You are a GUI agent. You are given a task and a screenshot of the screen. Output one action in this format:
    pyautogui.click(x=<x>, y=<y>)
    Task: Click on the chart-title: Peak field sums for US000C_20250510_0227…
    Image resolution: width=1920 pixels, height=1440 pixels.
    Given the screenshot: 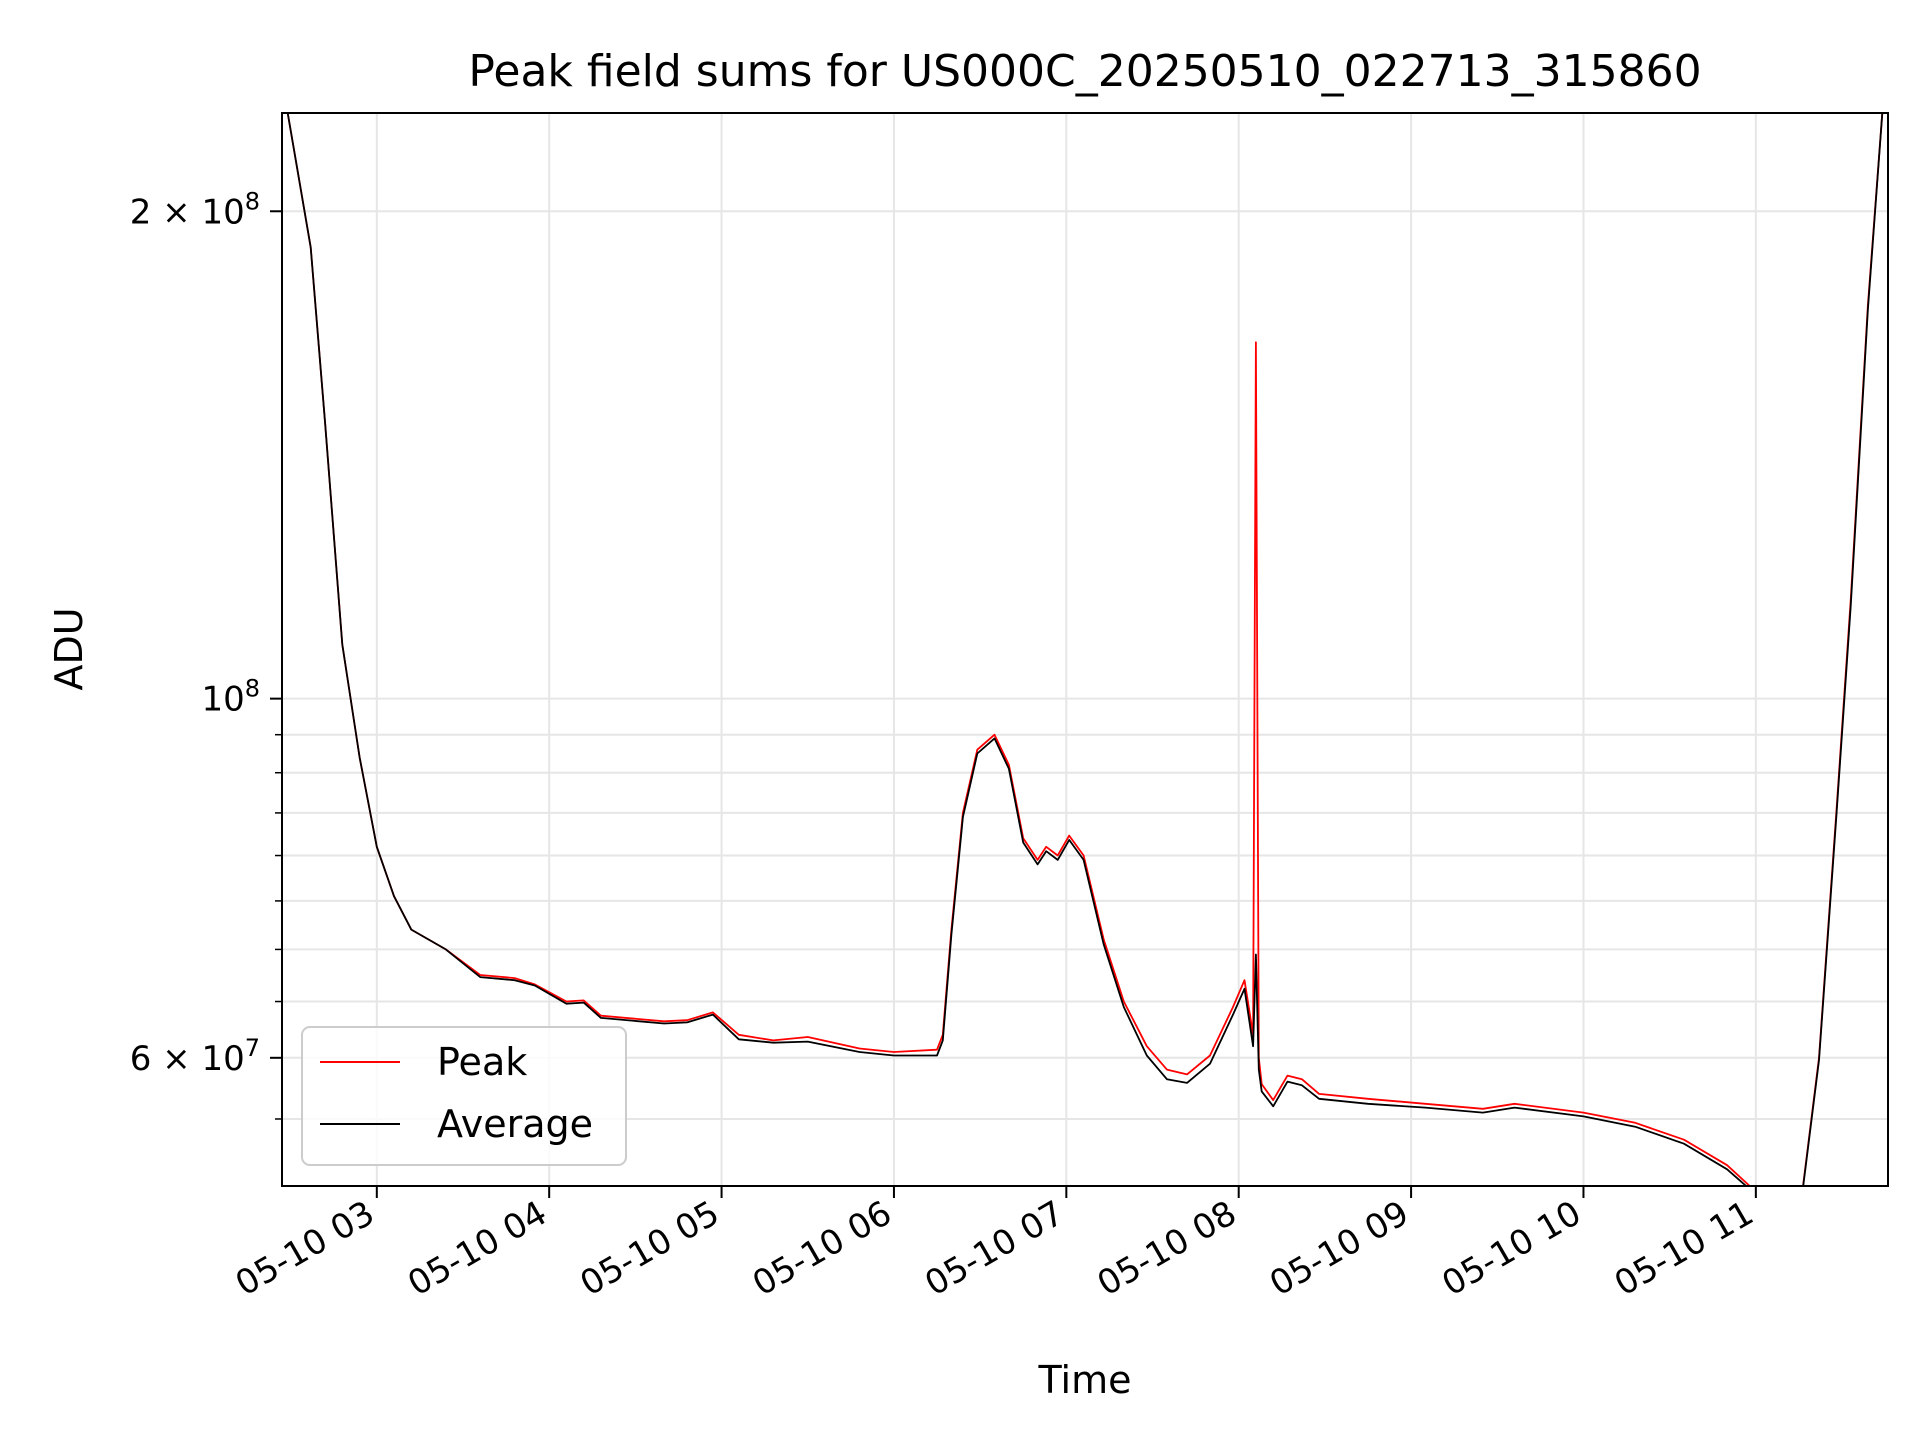 What is the action you would take?
    pyautogui.click(x=1084, y=71)
    